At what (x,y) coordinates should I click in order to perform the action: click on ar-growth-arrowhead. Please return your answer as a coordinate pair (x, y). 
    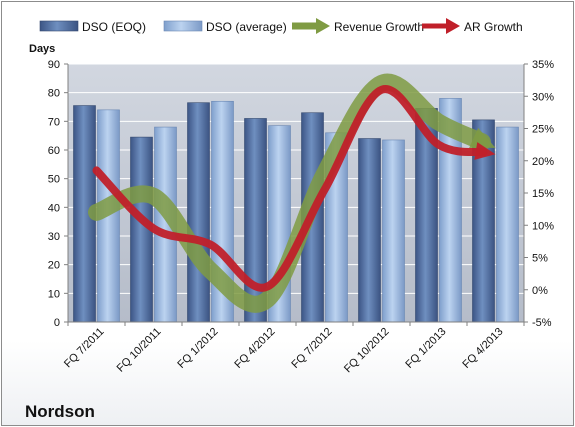
    Looking at the image, I should click on (485, 151).